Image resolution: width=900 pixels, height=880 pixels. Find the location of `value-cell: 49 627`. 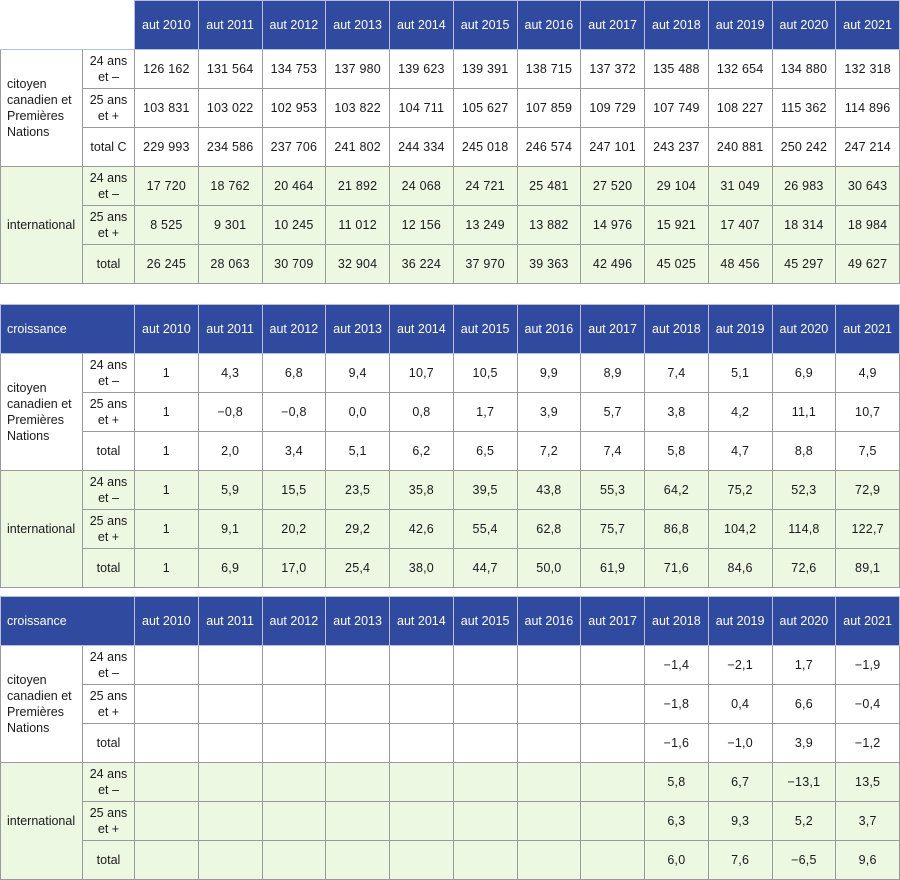

value-cell: 49 627 is located at coordinates (867, 264).